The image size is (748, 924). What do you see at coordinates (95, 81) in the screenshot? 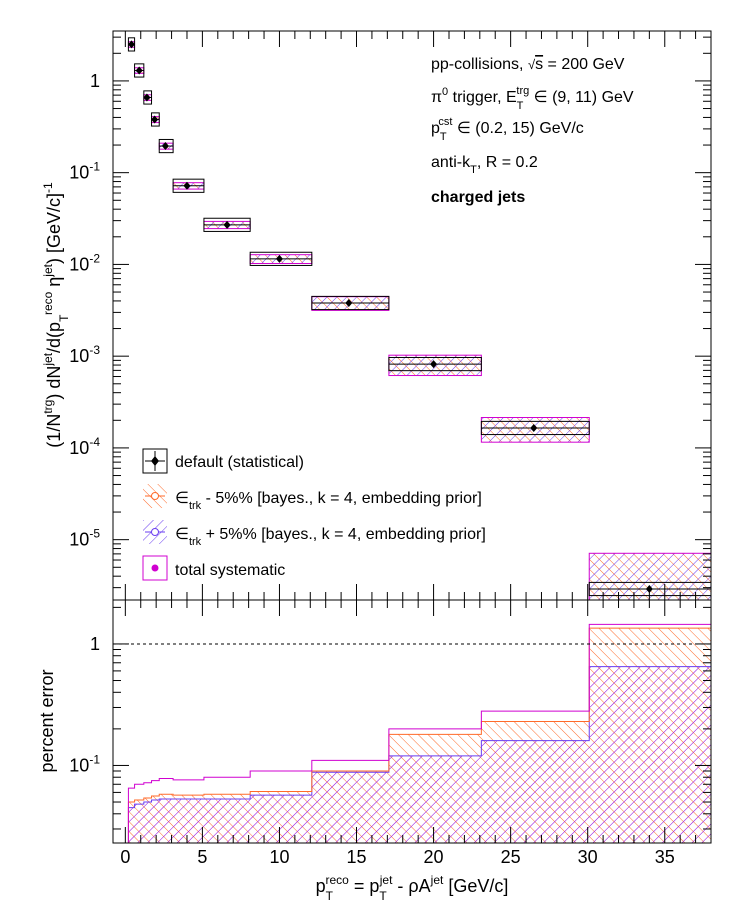
I see `y-tick-label: 1` at bounding box center [95, 81].